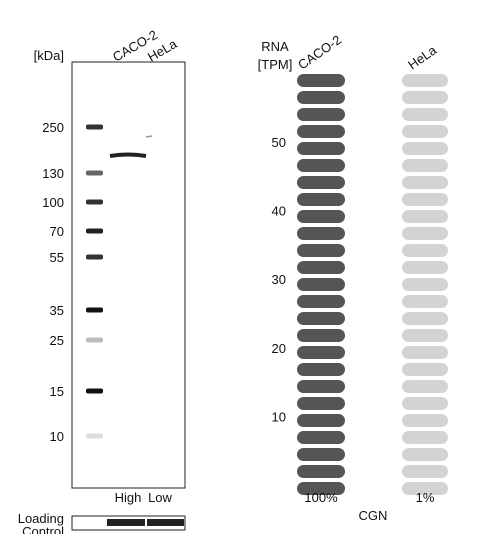 Image resolution: width=500 pixels, height=539 pixels. What do you see at coordinates (41, 518) in the screenshot?
I see `loading-label: Loading` at bounding box center [41, 518].